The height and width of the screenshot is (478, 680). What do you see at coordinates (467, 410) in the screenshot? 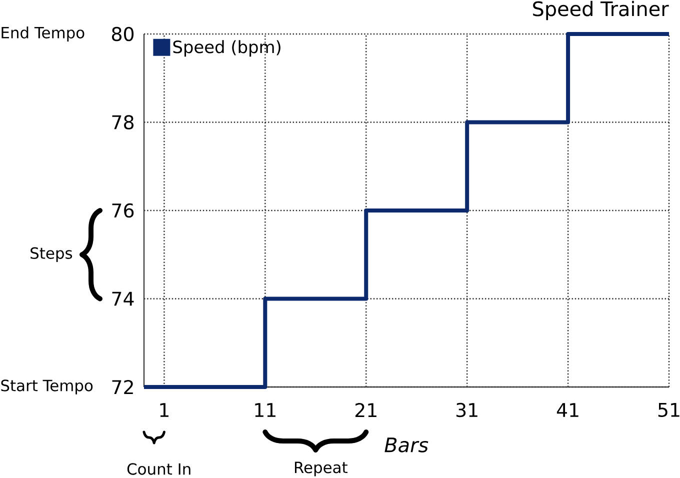
I see `x-tick-label: 31` at bounding box center [467, 410].